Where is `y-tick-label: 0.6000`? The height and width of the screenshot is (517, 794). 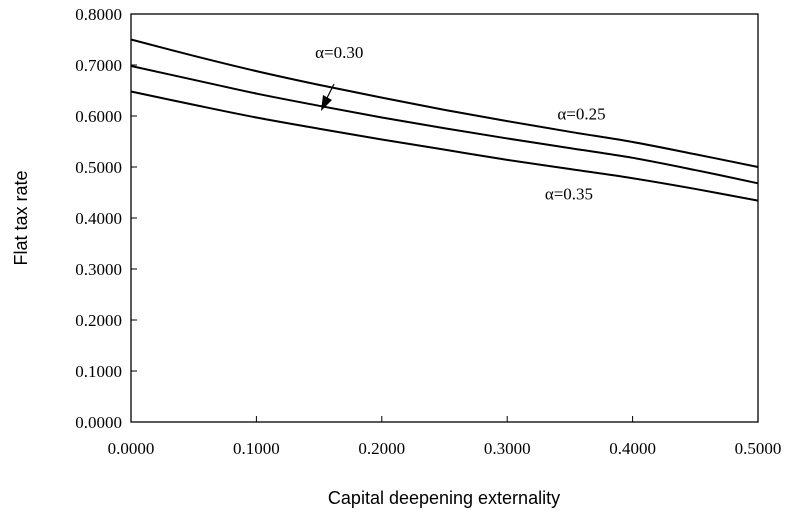 y-tick-label: 0.6000 is located at coordinates (98, 116).